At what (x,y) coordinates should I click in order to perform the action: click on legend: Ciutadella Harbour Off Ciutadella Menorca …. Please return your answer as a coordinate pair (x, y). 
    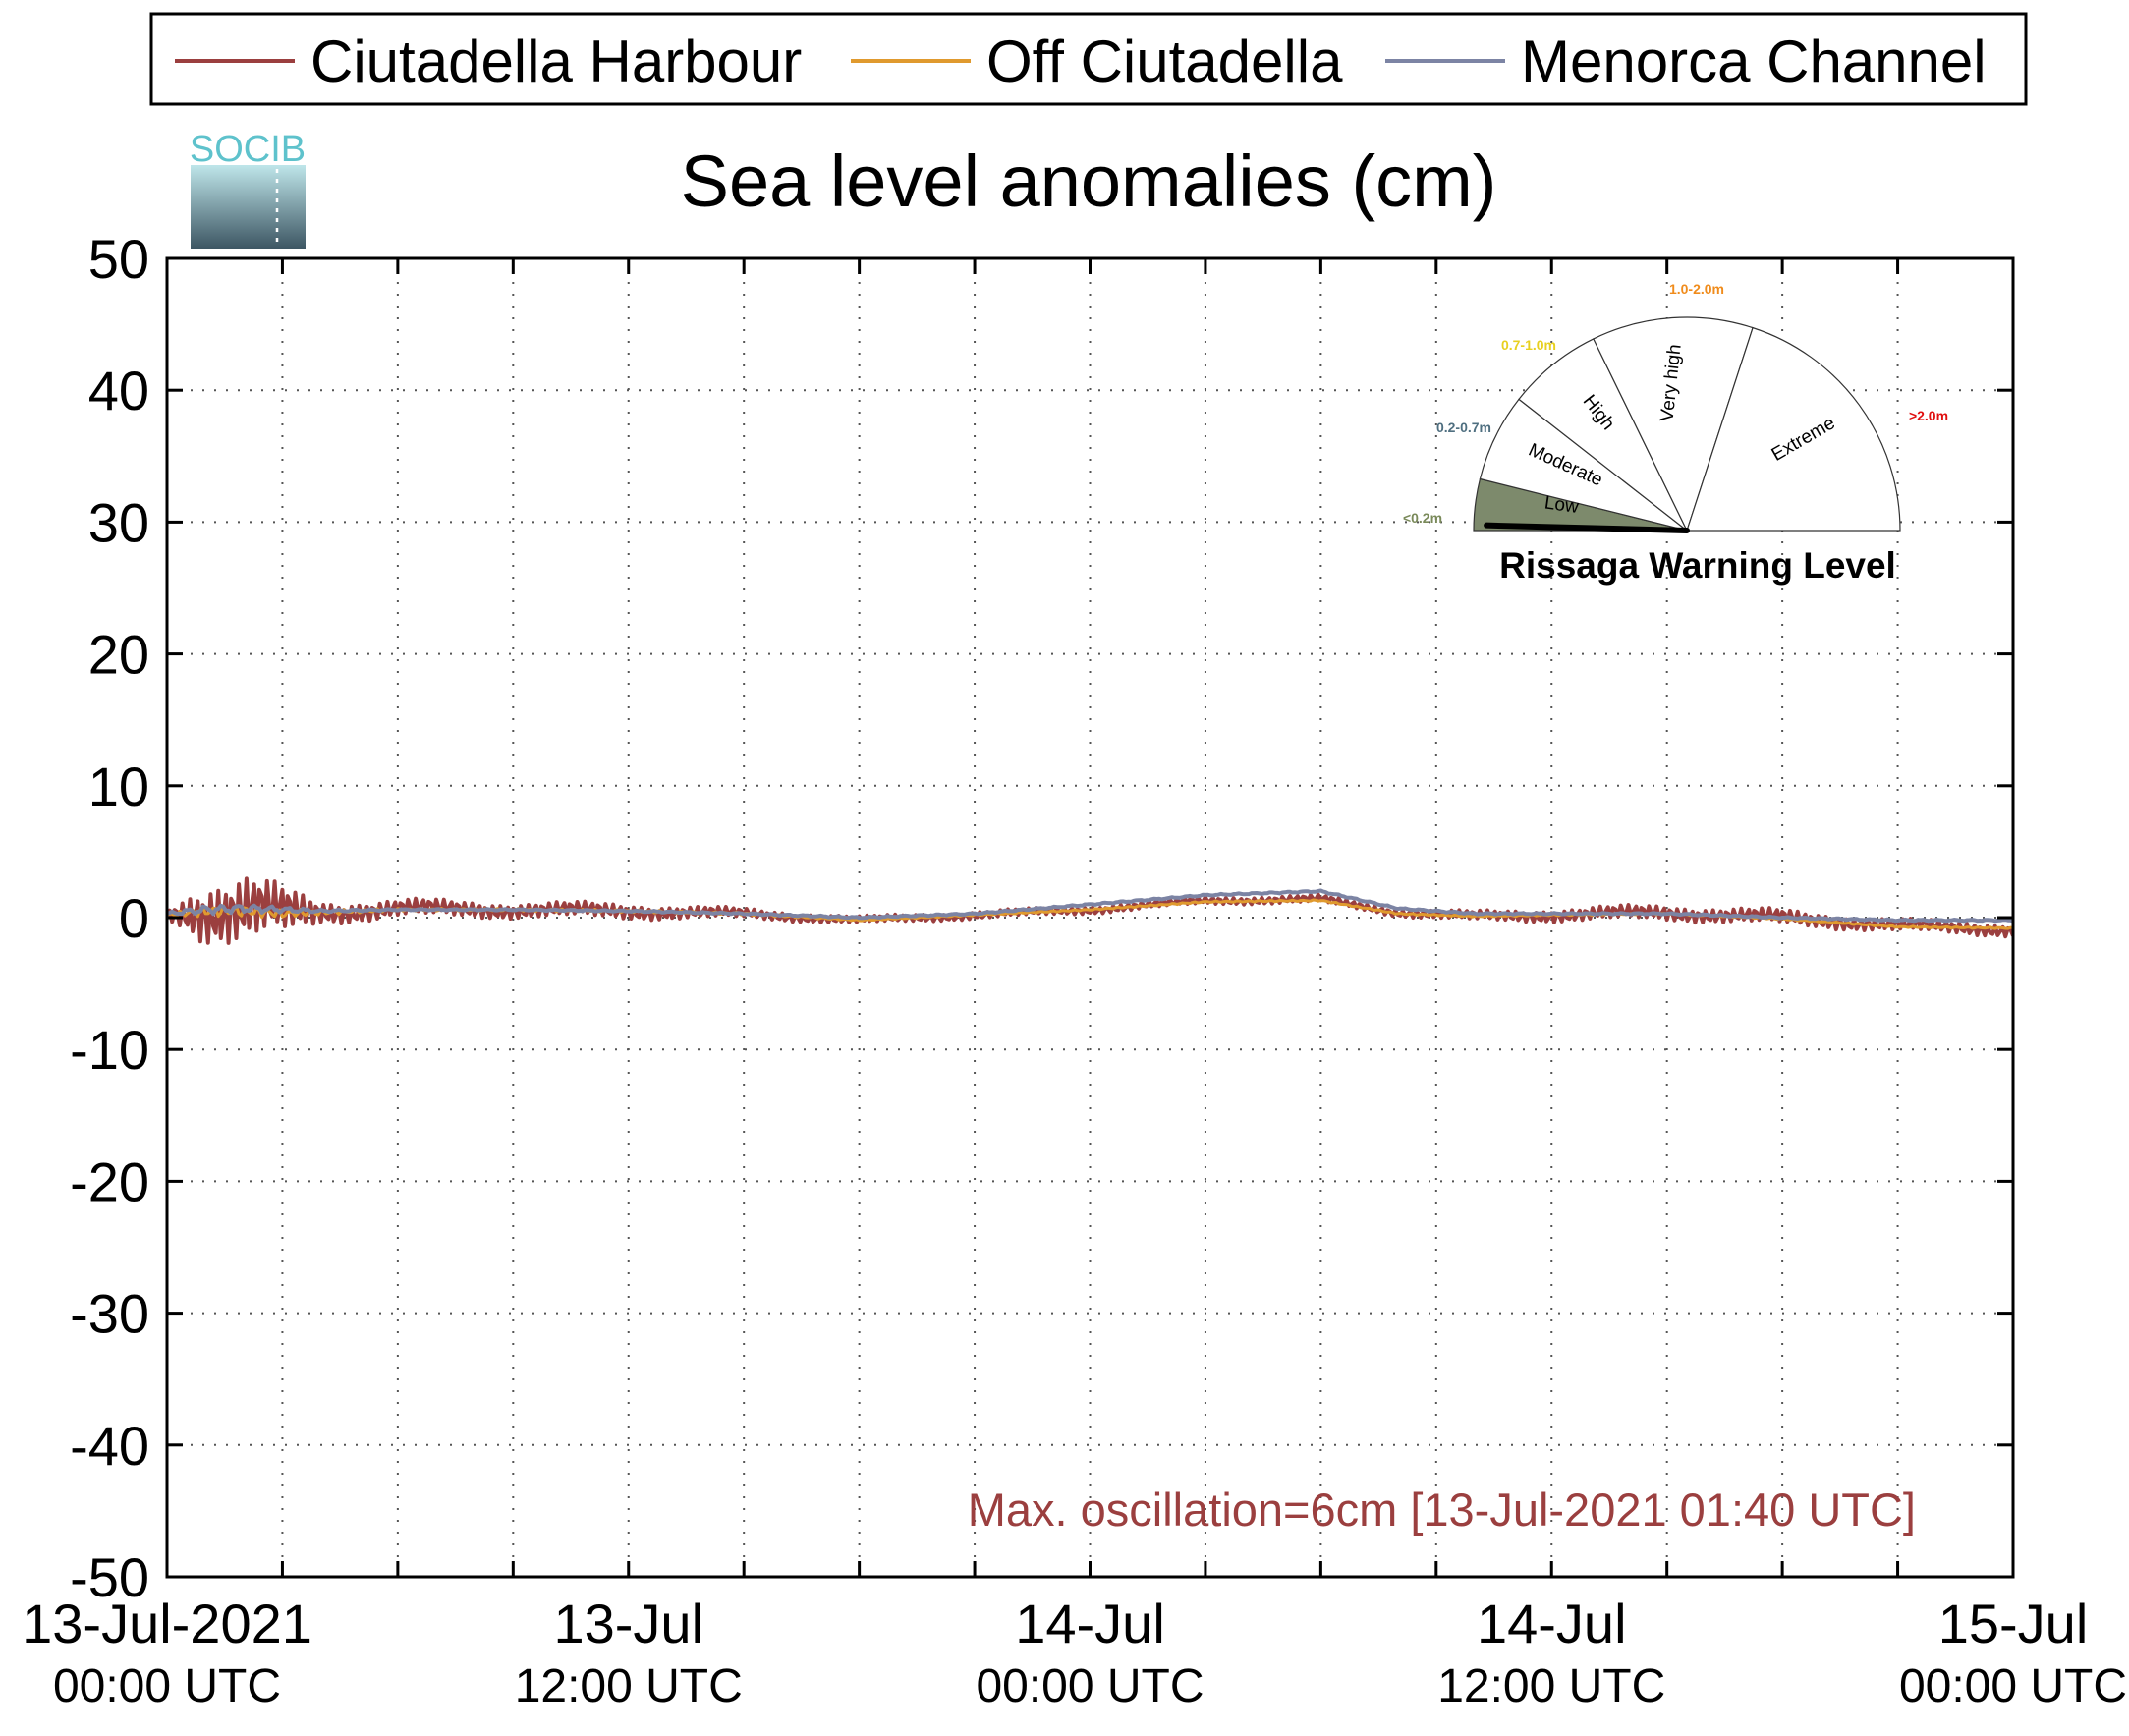
    Looking at the image, I should click on (1088, 59).